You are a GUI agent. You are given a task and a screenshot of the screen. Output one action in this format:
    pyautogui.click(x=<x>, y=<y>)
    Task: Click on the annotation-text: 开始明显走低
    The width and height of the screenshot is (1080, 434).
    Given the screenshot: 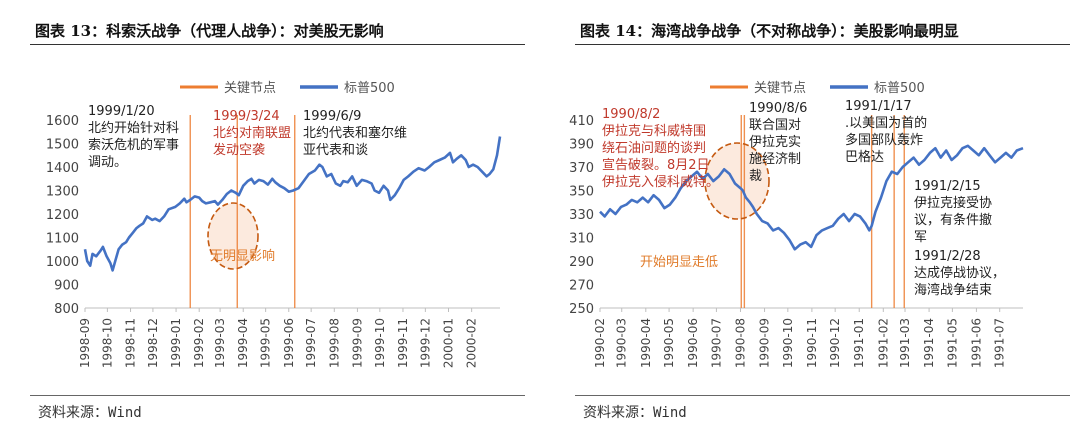 What is the action you would take?
    pyautogui.click(x=679, y=262)
    